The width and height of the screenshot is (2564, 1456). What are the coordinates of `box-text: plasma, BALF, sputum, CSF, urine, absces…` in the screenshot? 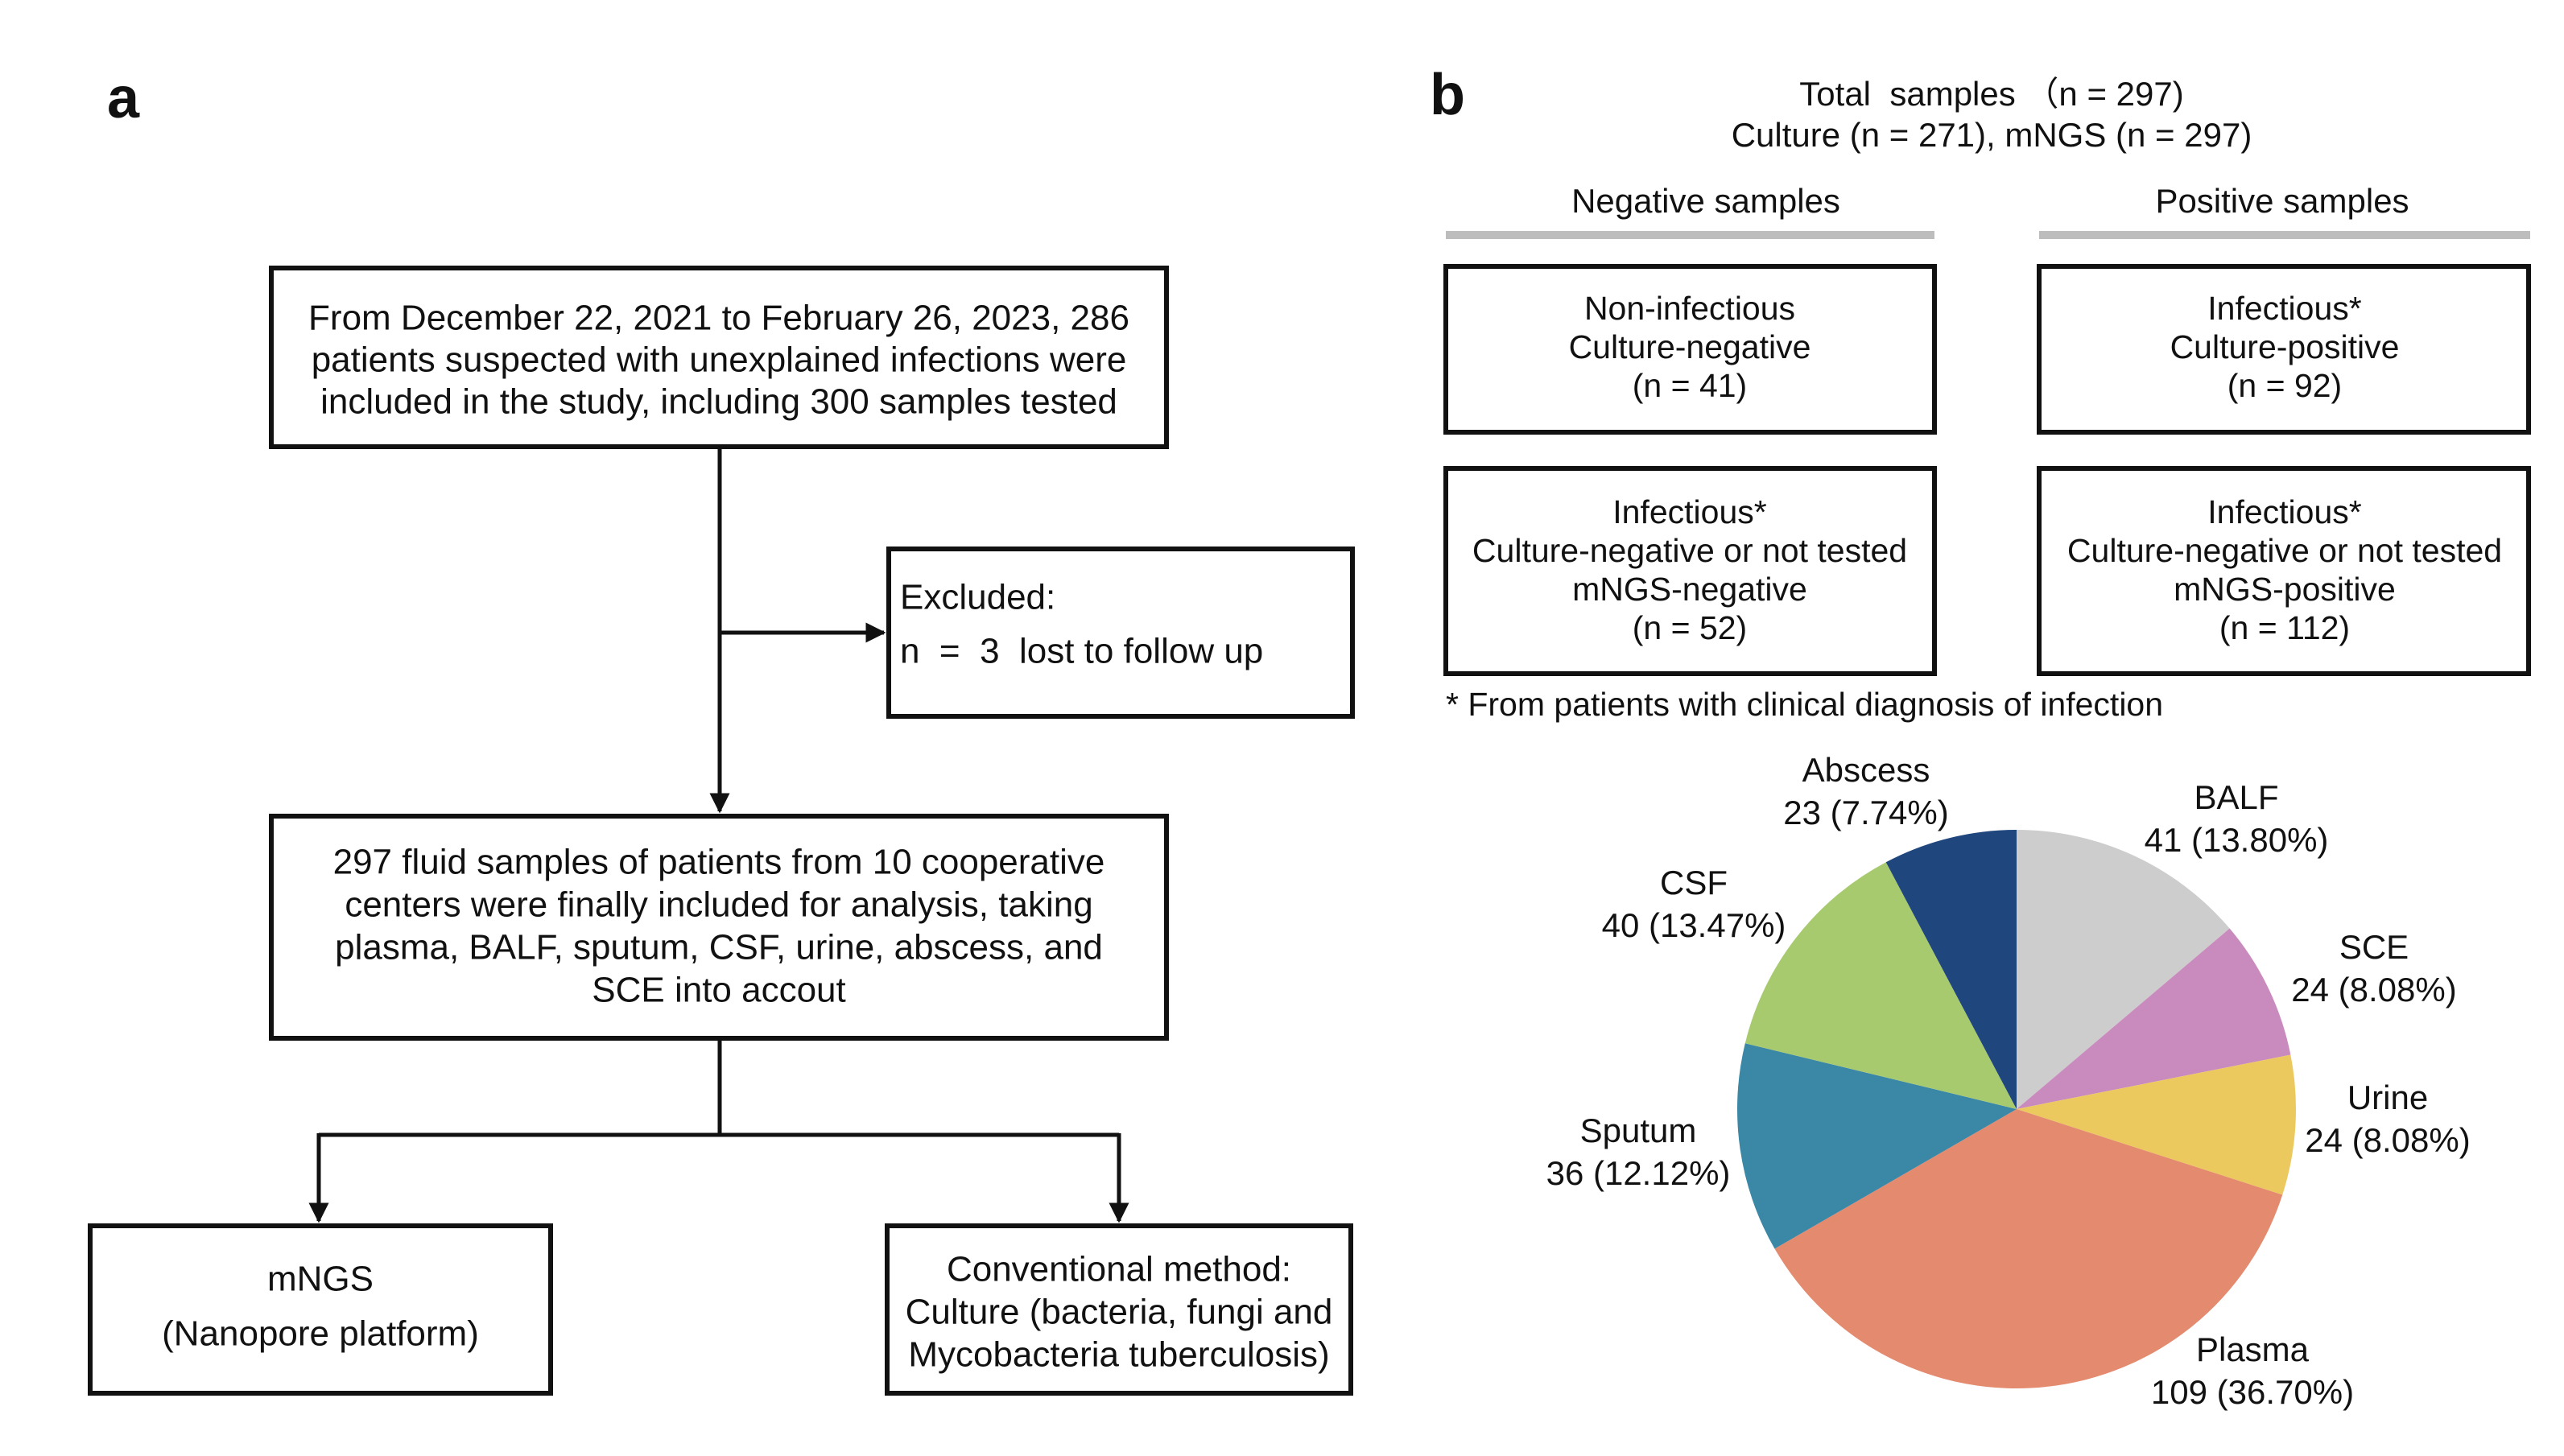 It's located at (719, 947).